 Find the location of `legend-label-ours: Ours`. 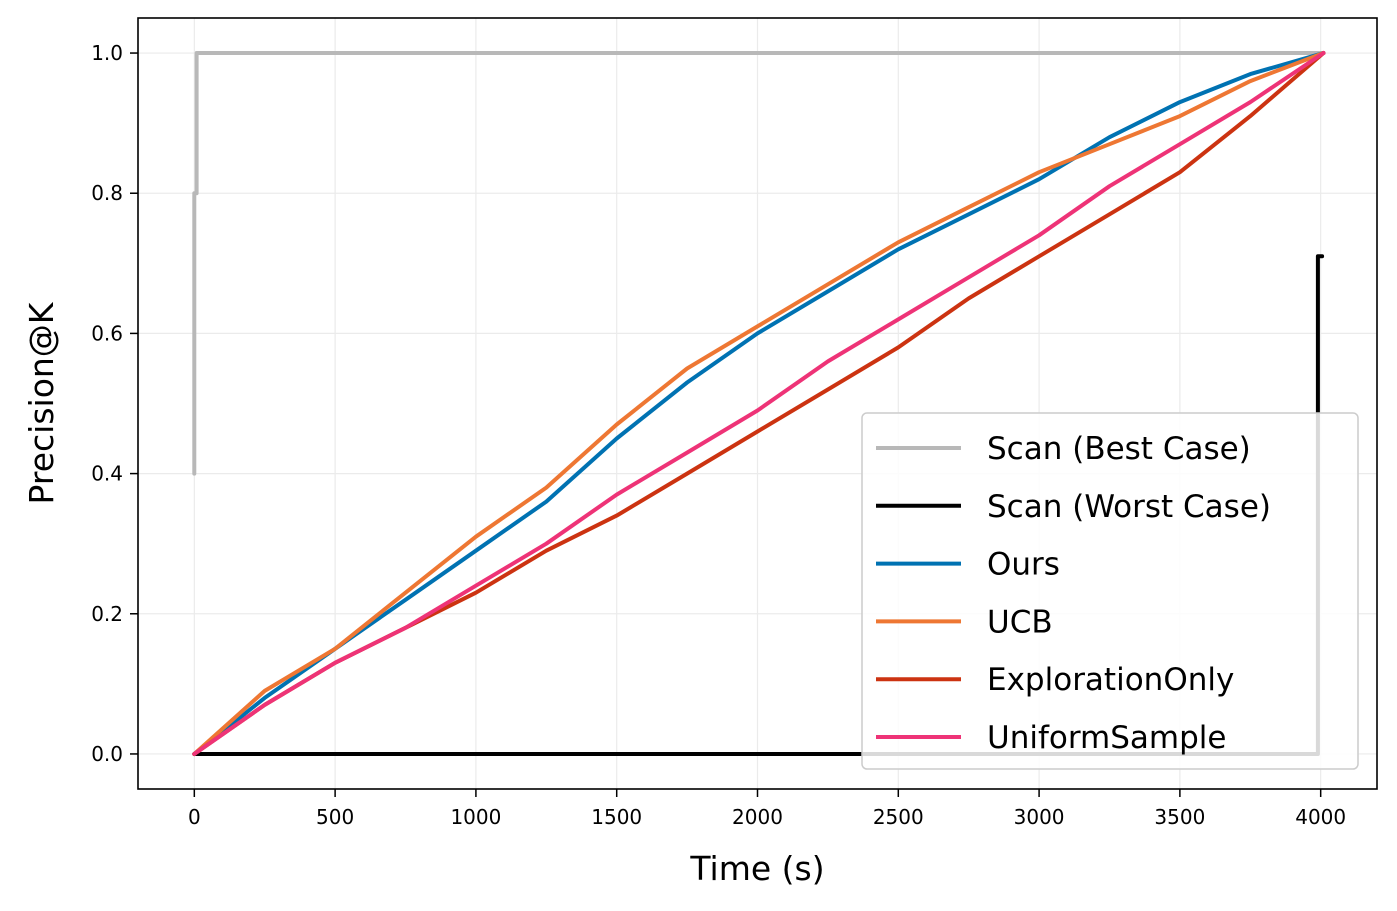

legend-label-ours: Ours is located at coordinates (1023, 565).